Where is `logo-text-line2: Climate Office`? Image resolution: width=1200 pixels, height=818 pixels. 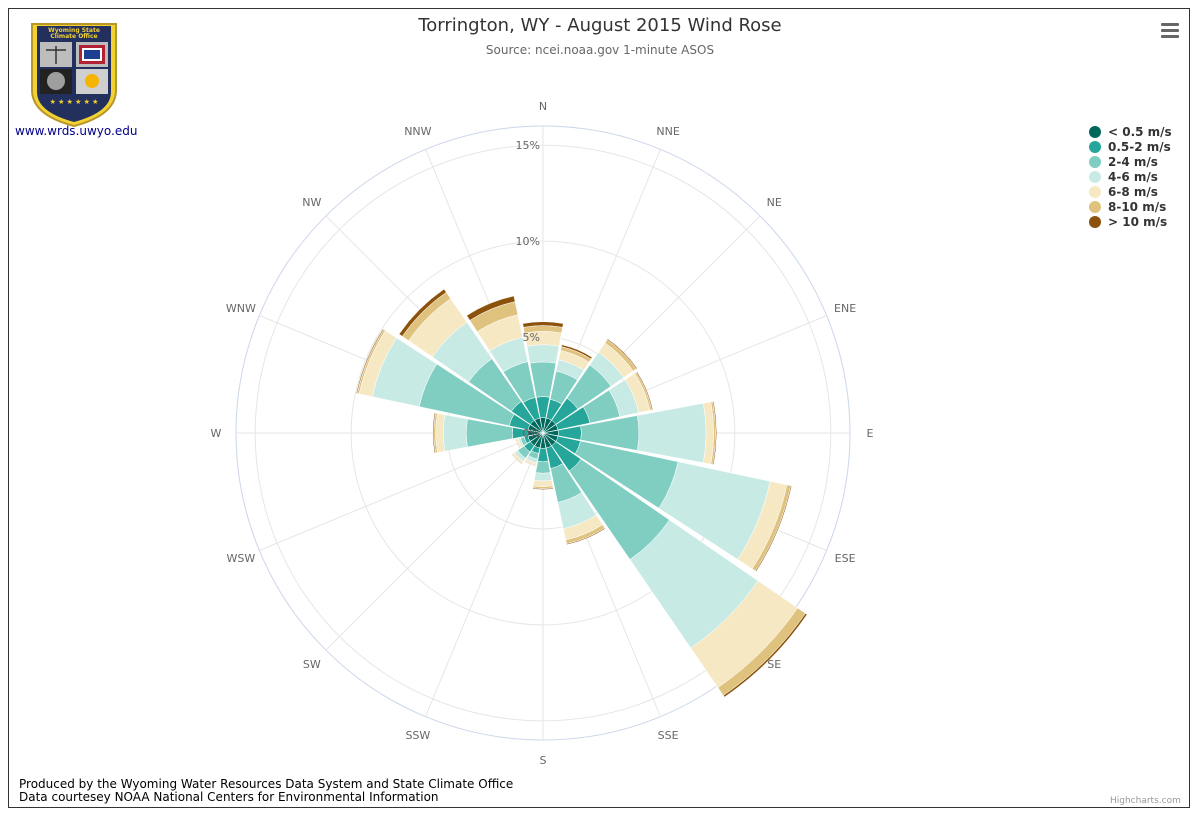
logo-text-line2: Climate Office is located at coordinates (73, 36).